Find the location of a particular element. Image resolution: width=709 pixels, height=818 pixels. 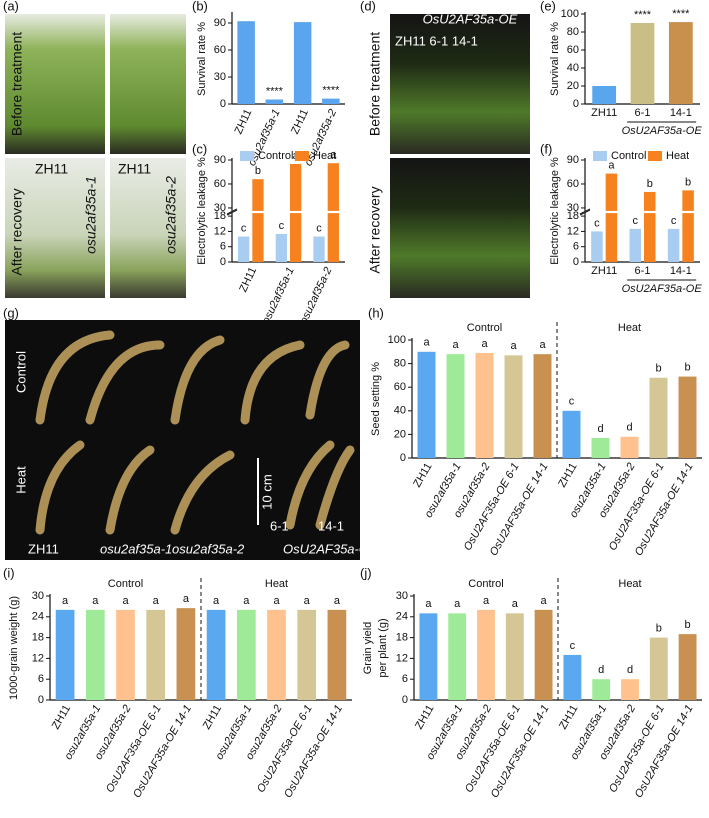

x-tick-label: 6-1 is located at coordinates (643, 271).